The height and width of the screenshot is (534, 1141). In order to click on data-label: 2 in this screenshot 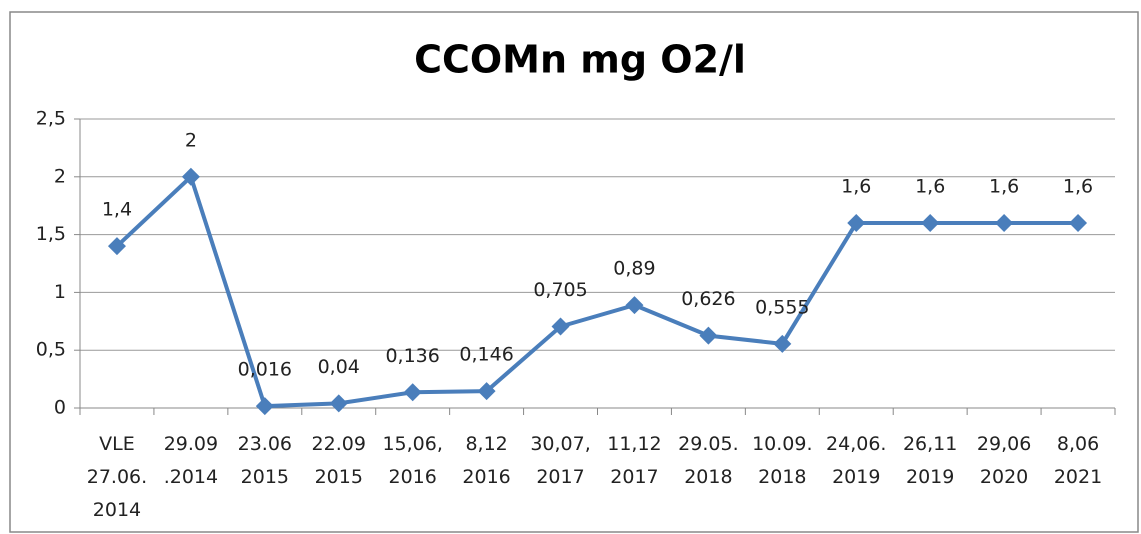, I will do `click(191, 140)`.